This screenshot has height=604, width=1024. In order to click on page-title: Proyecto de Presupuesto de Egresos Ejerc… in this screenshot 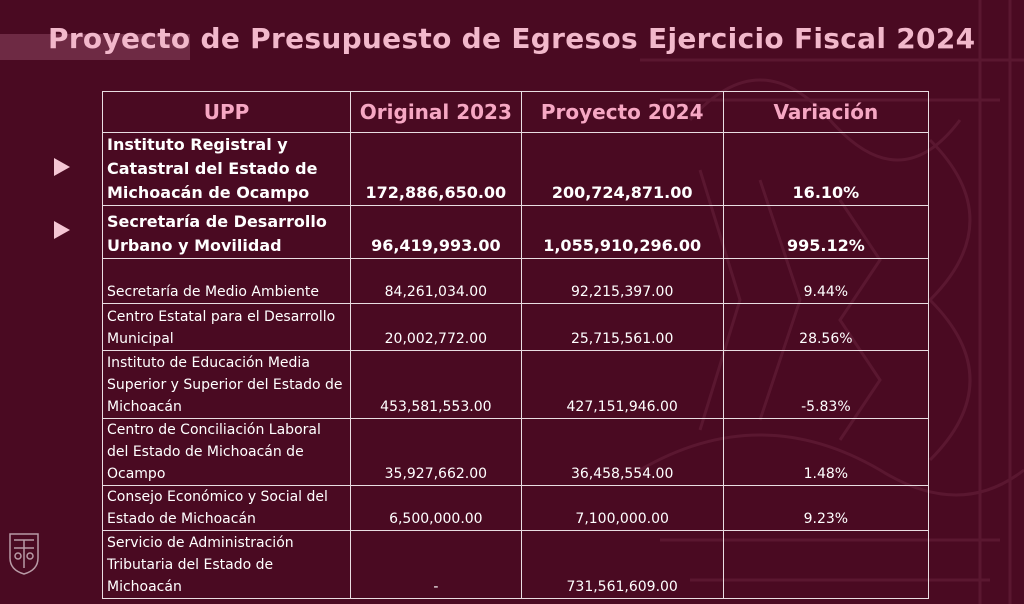, I will do `click(512, 38)`.